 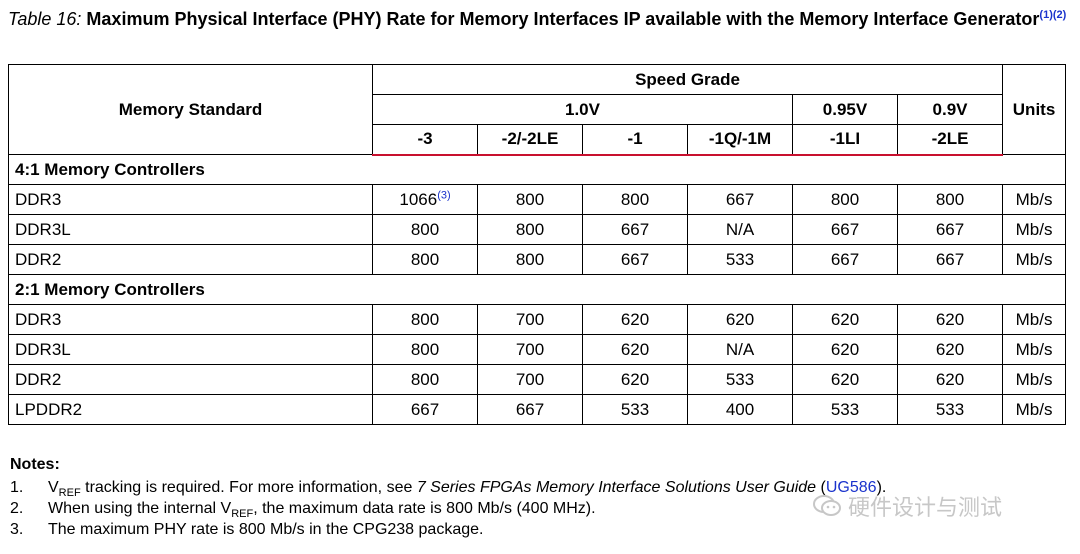 What do you see at coordinates (950, 109) in the screenshot?
I see `header-voltage-0-9: 0.9V` at bounding box center [950, 109].